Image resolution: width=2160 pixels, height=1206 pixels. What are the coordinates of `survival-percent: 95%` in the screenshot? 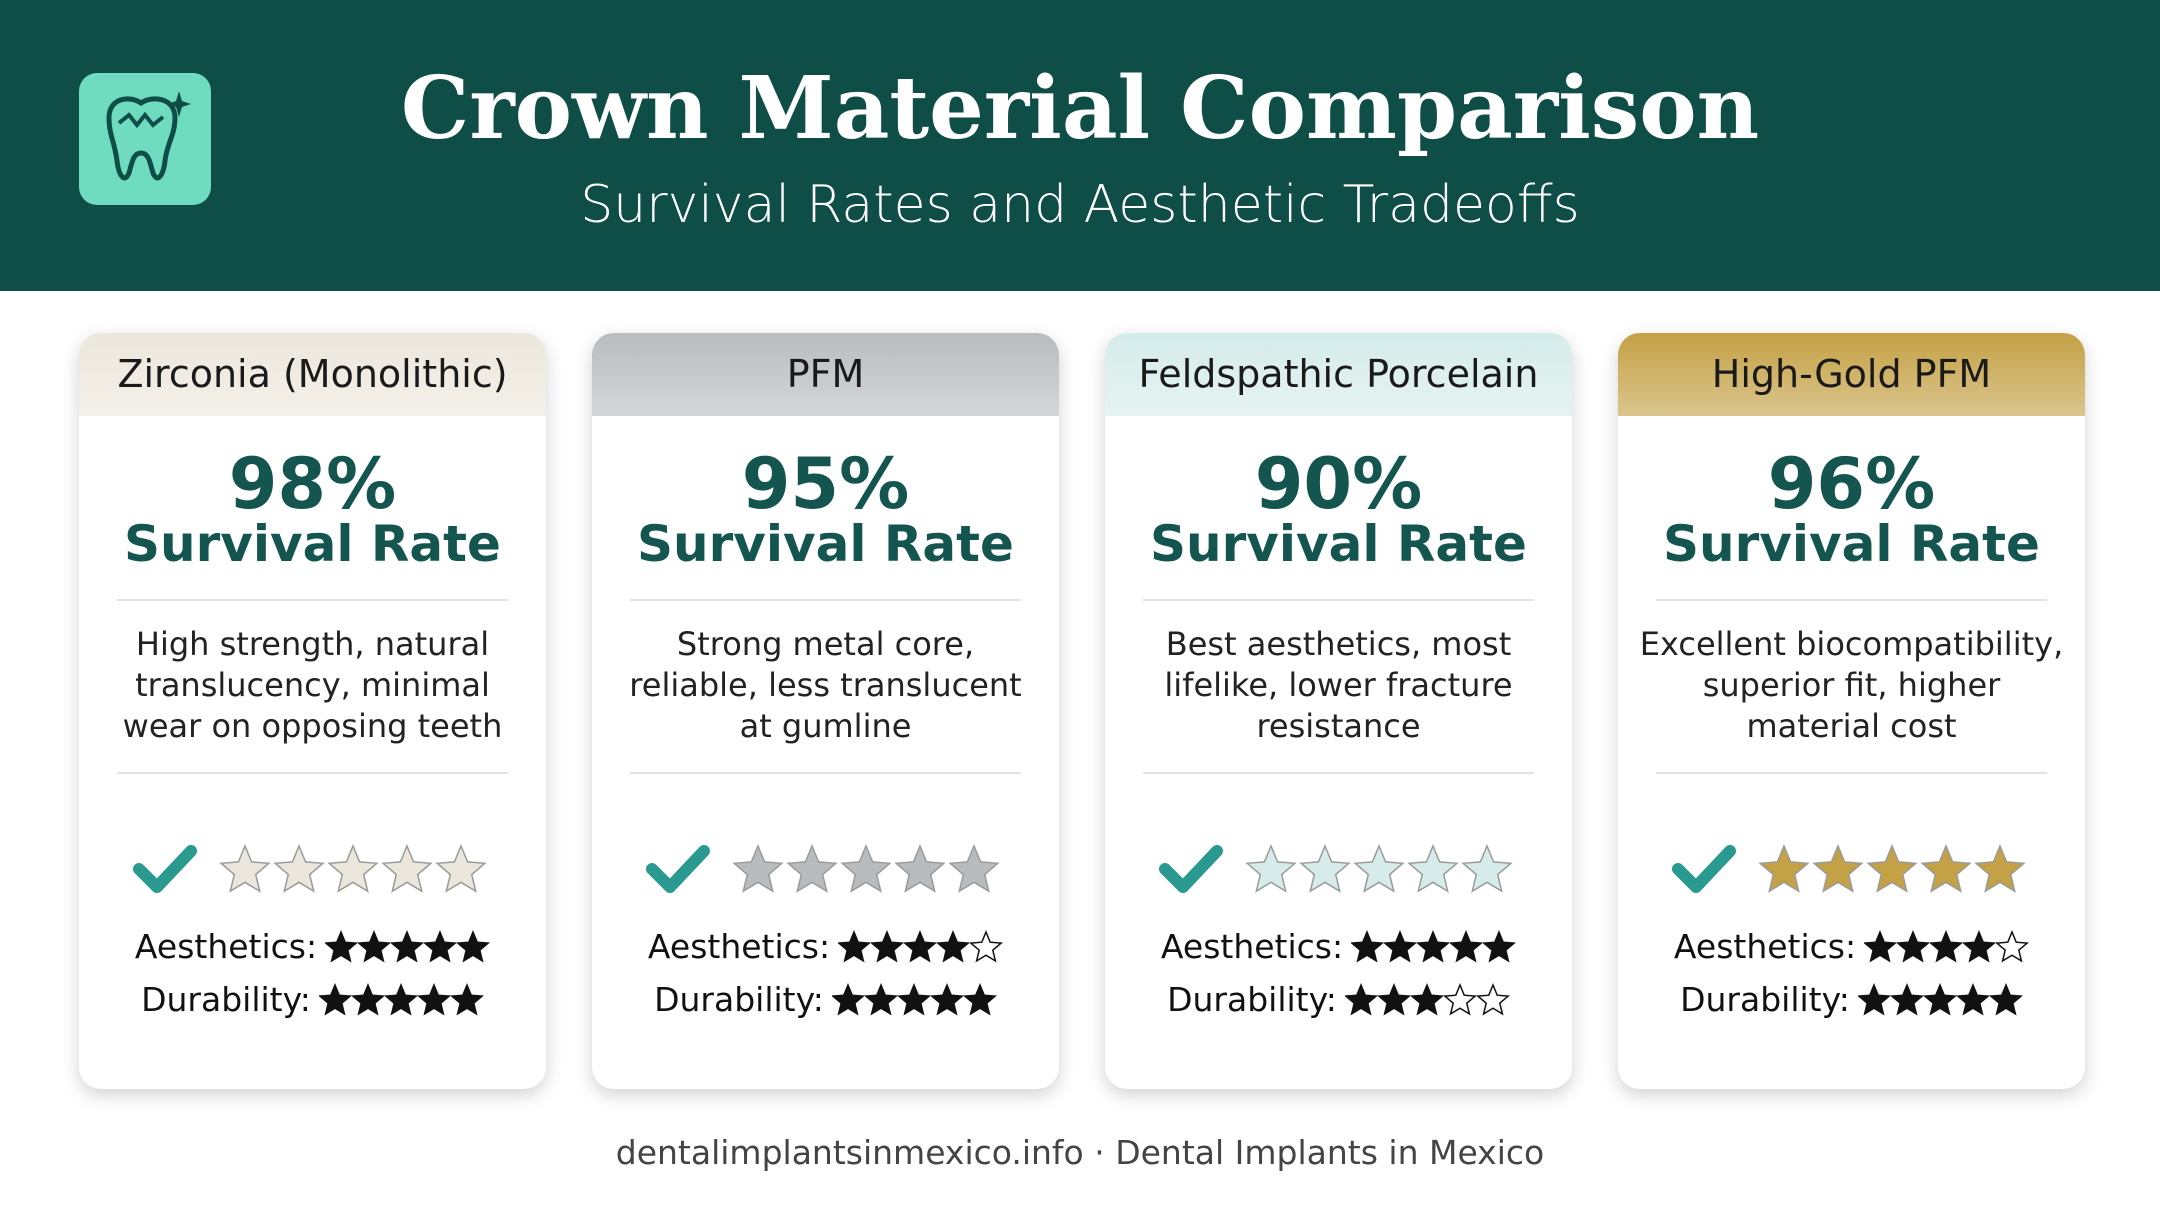 It's located at (825, 484).